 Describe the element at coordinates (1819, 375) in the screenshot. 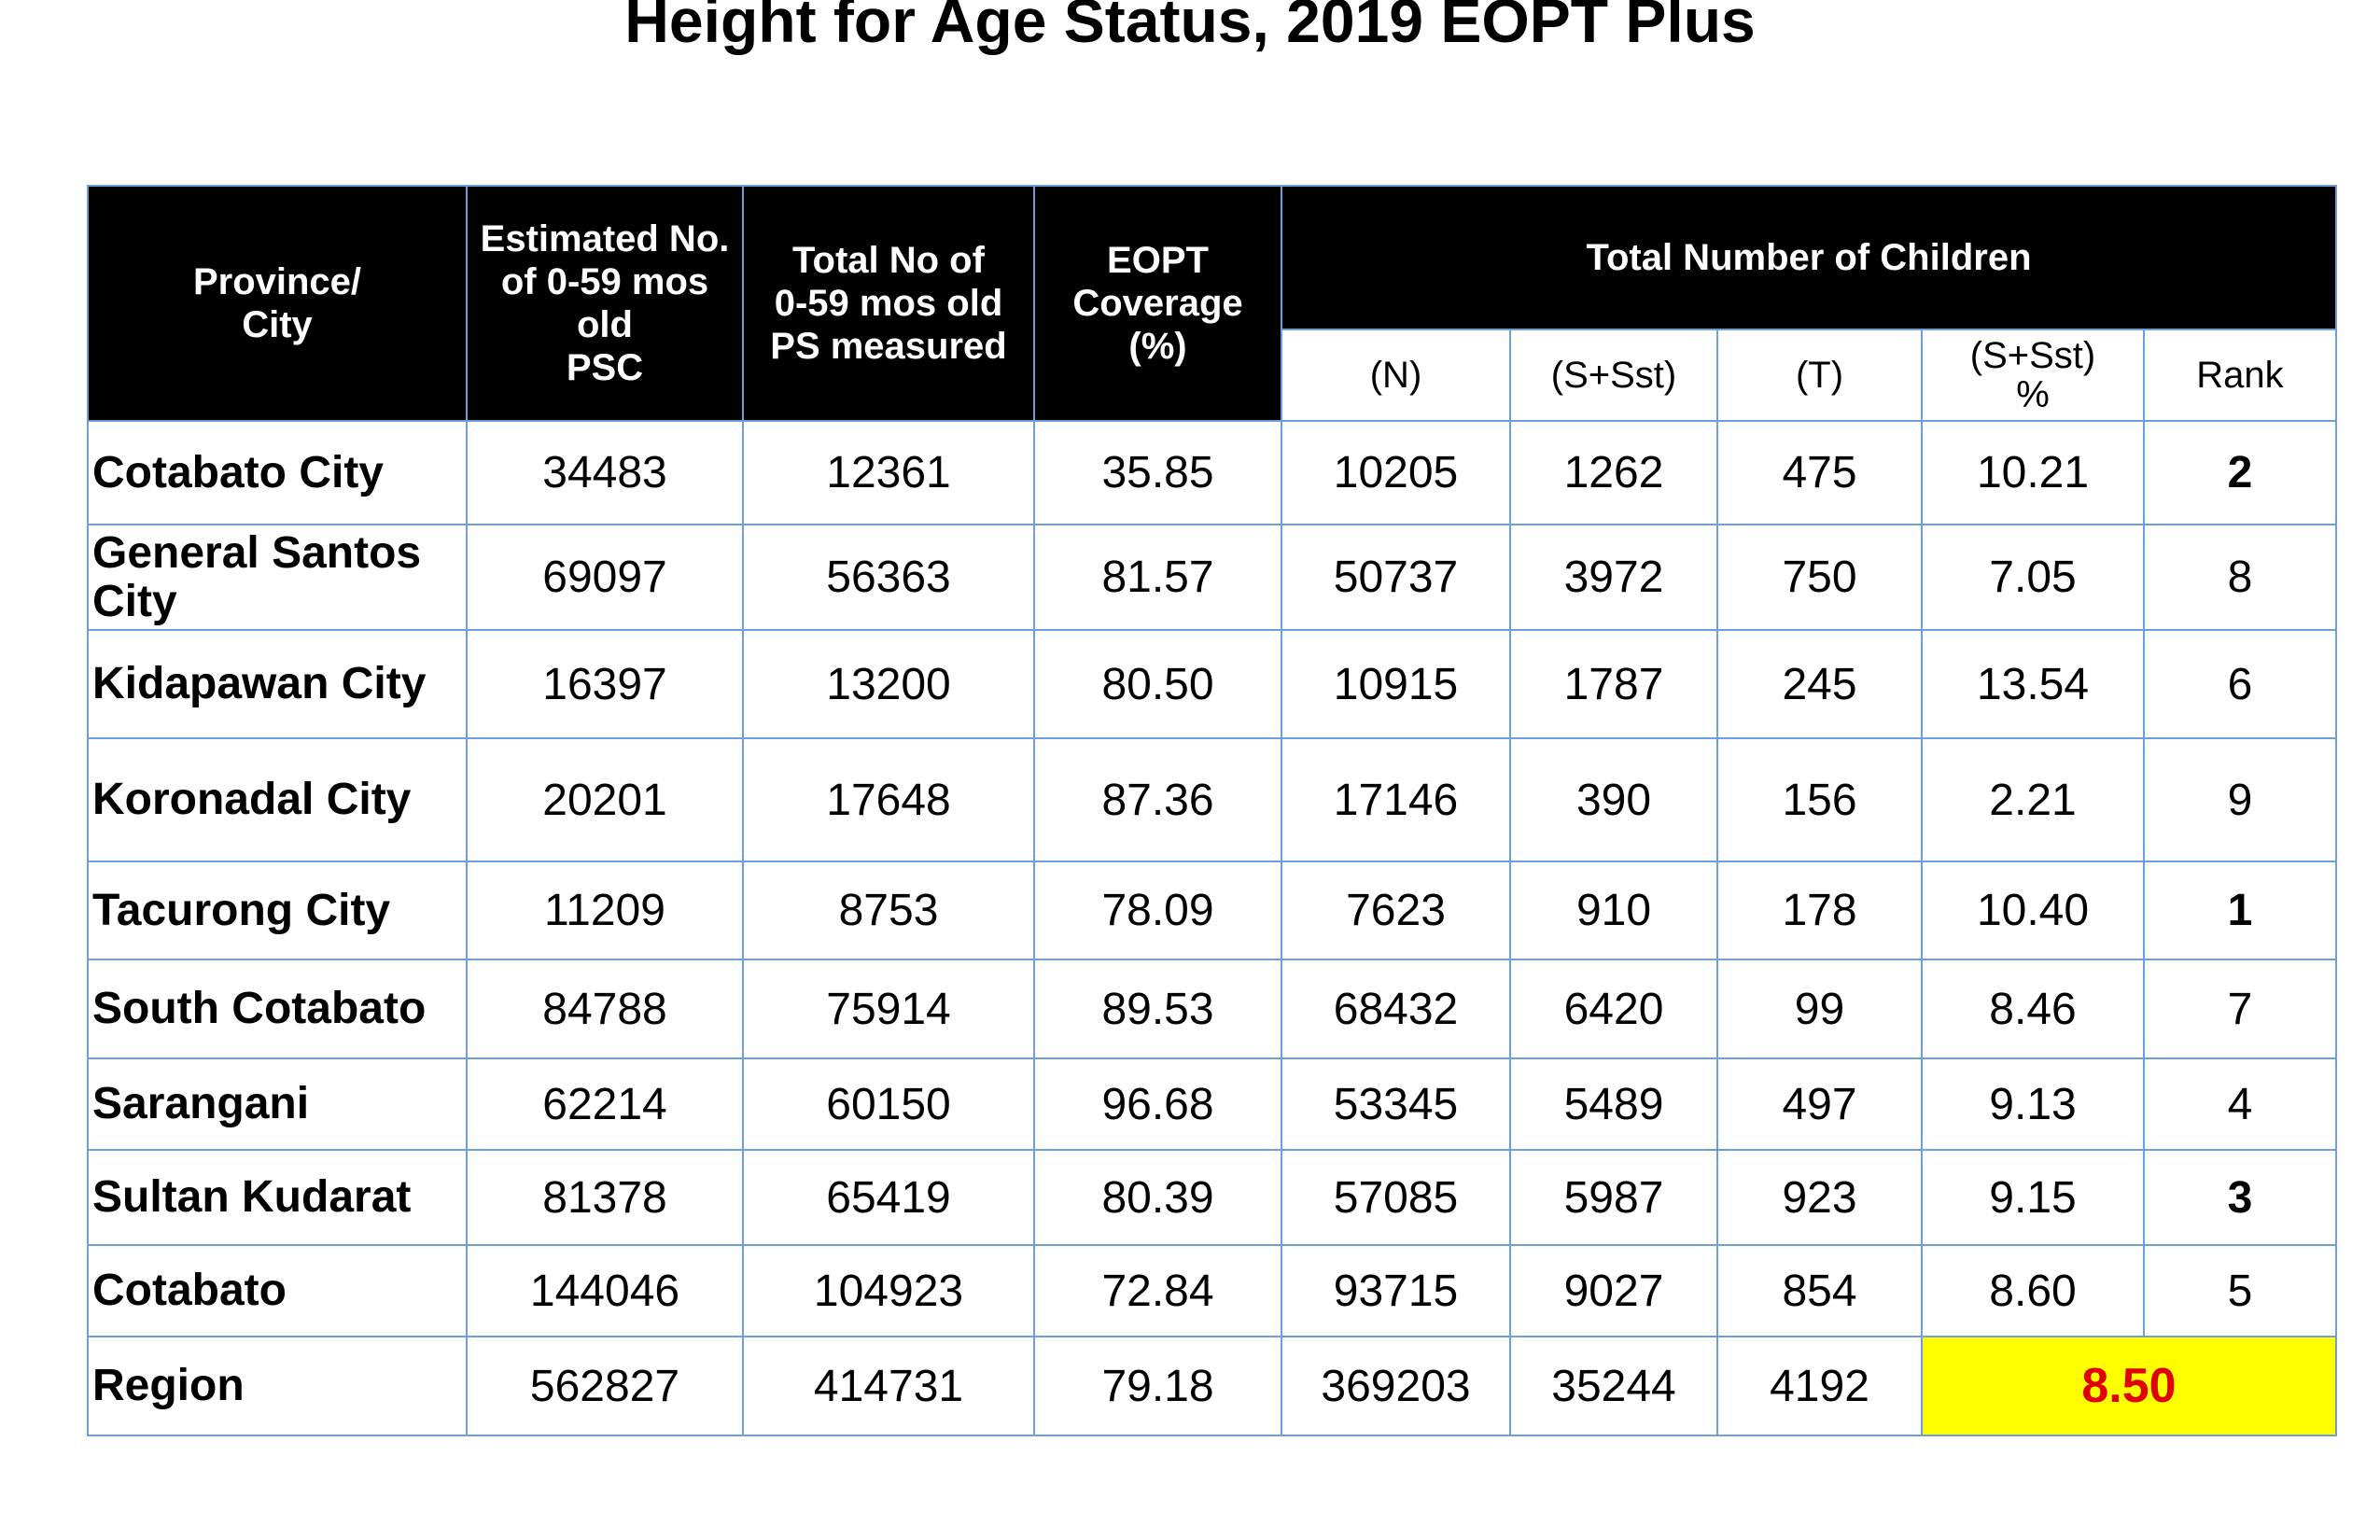

I see `subcolumn-header: (T)` at that location.